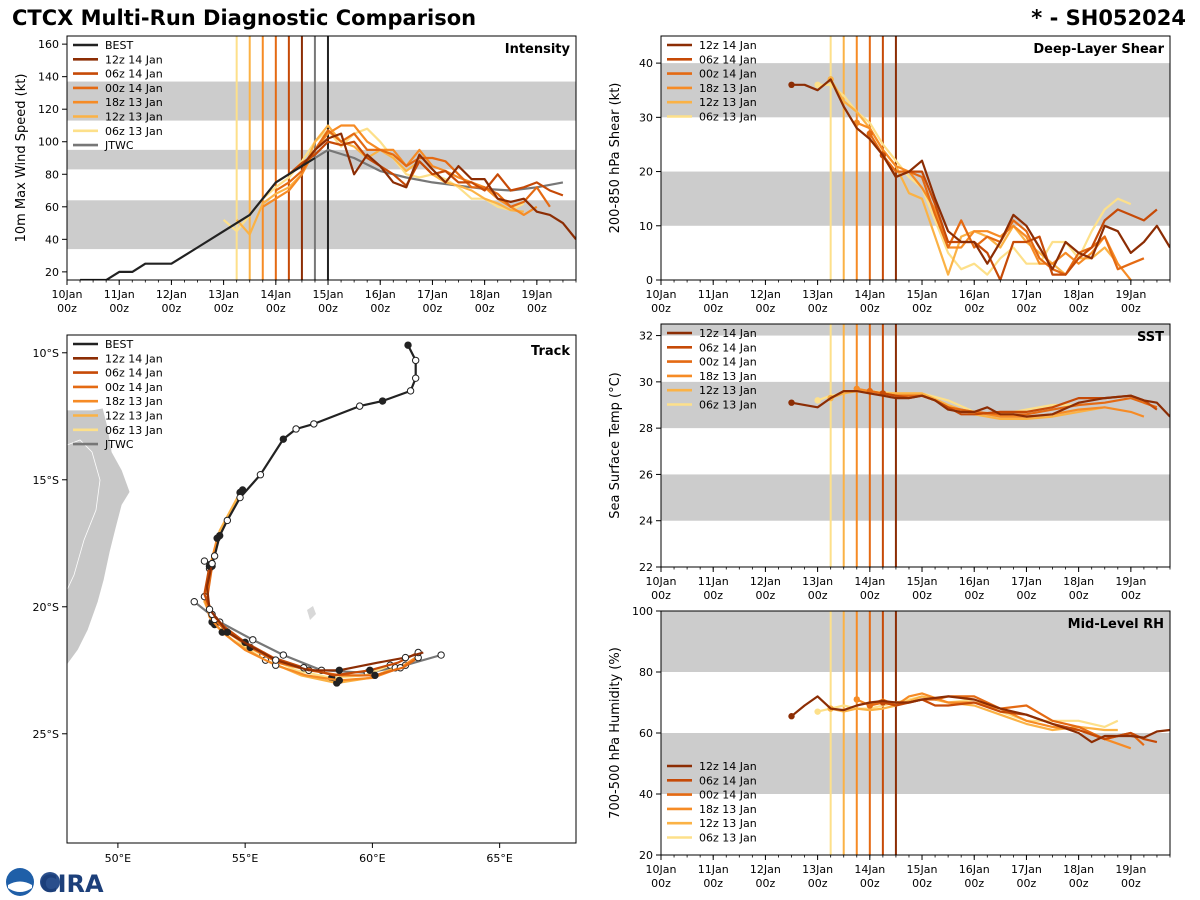 The image size is (1200, 900). I want to click on intensity-legend-label: 12z 13 Jan, so click(134, 117).